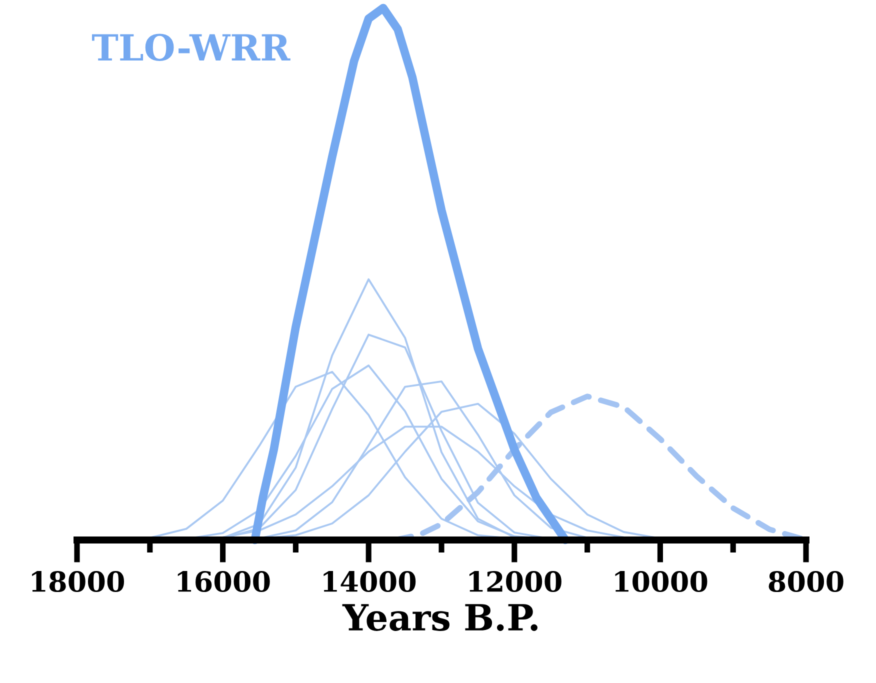 This screenshot has height=683, width=876. I want to click on x-tick-label: 8000, so click(806, 581).